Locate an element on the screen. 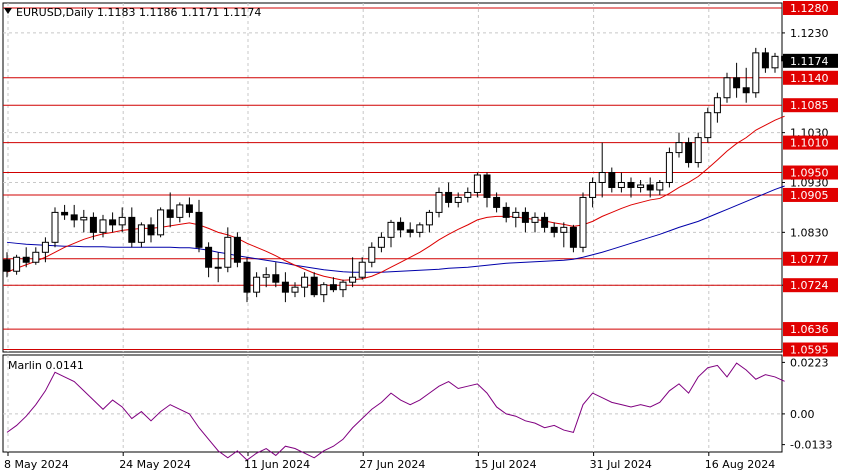 The width and height of the screenshot is (841, 475). triangle-down-icon is located at coordinates (8, 11).